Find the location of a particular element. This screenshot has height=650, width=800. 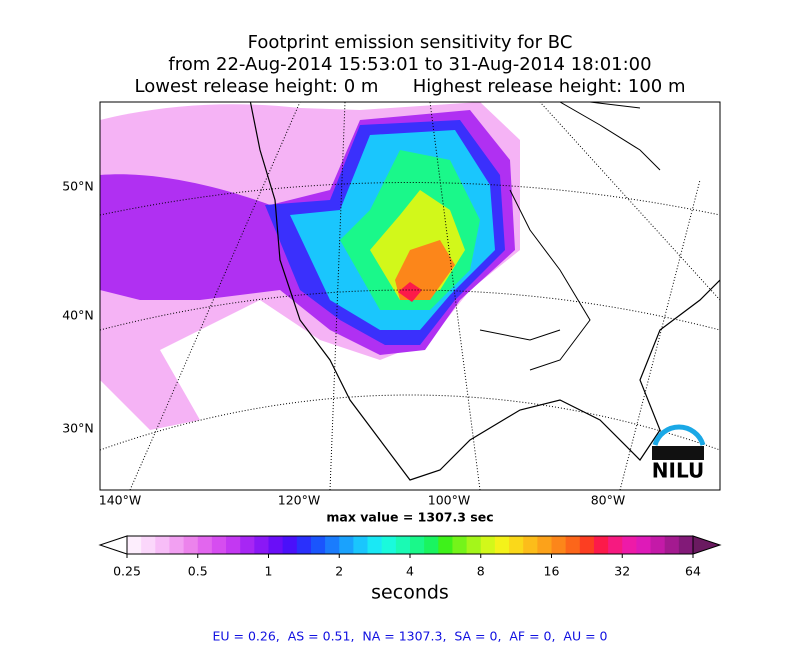

title-line: Footprint emission sensitivity for BC is located at coordinates (410, 42).